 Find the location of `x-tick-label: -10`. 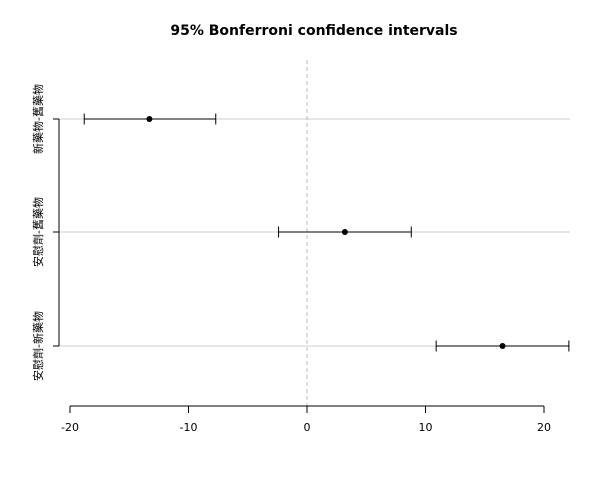

x-tick-label: -10 is located at coordinates (189, 427).